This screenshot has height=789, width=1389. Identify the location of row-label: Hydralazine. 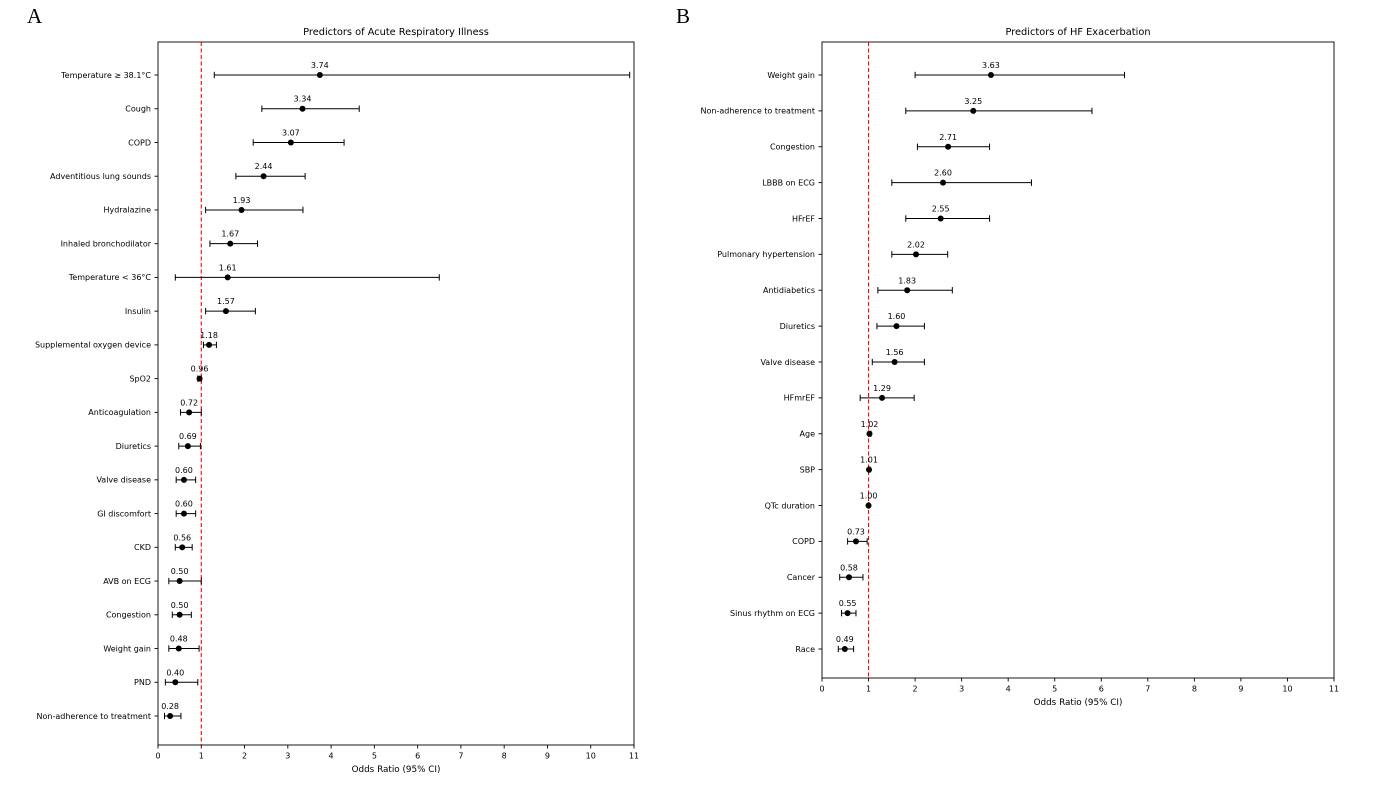
(127, 210).